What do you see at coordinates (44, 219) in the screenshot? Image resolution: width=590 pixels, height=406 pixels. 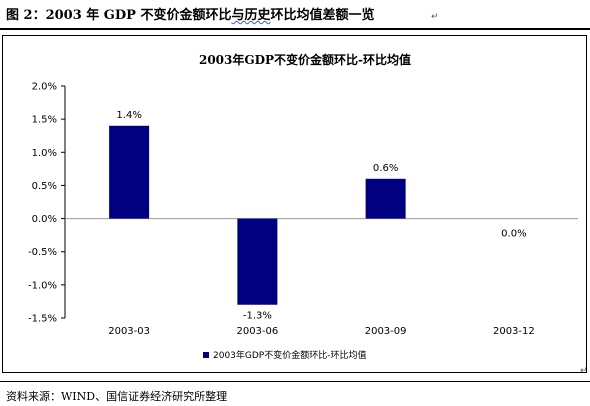 I see `y-tick-label: 0.0%` at bounding box center [44, 219].